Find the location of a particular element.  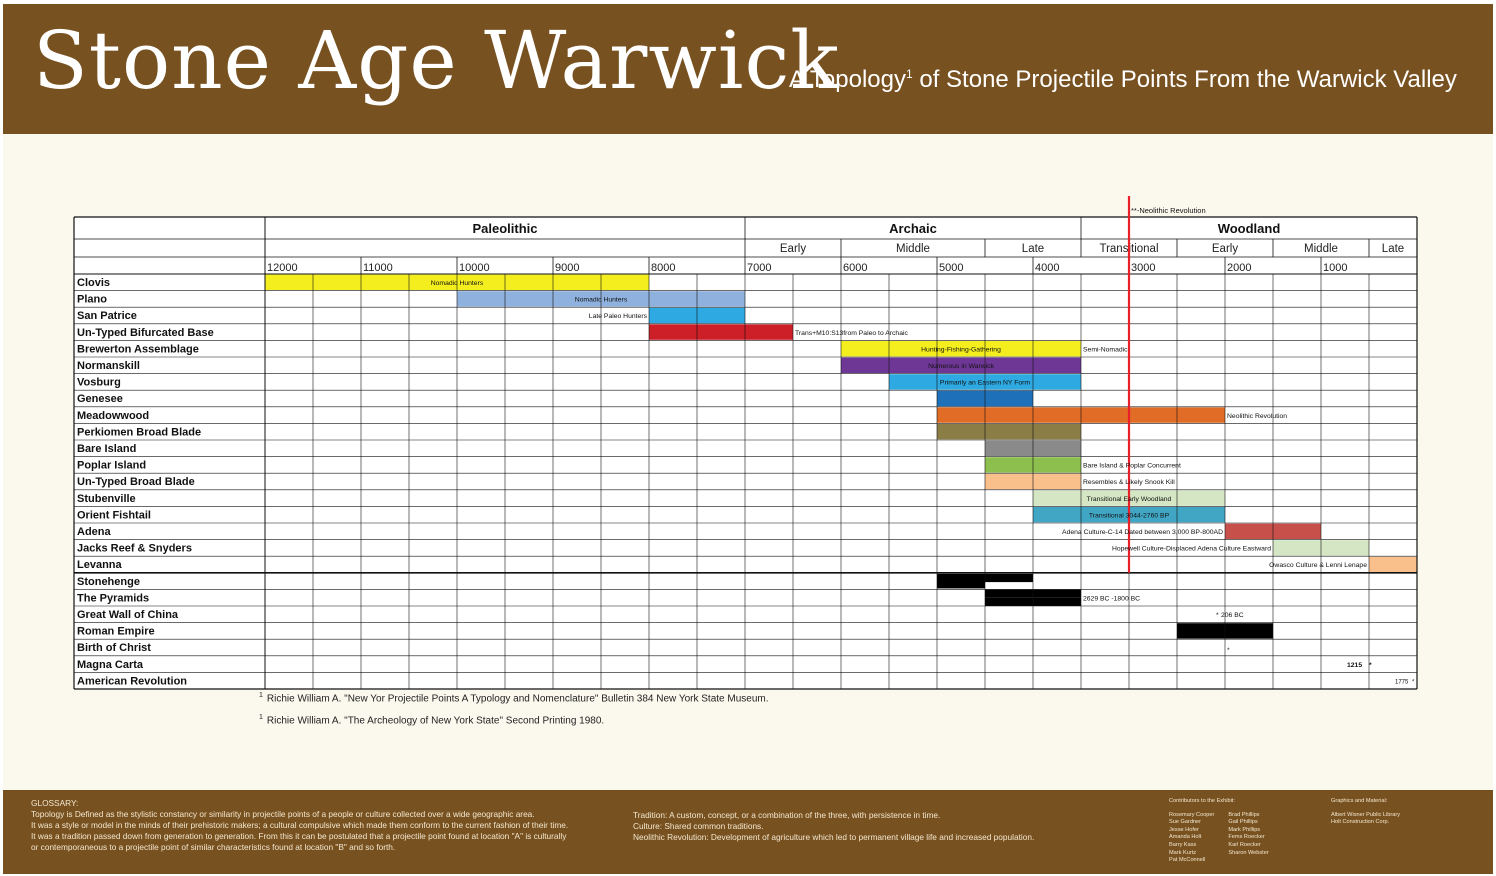

contributors-title: Contributors to the Exhibit: is located at coordinates (1202, 801).